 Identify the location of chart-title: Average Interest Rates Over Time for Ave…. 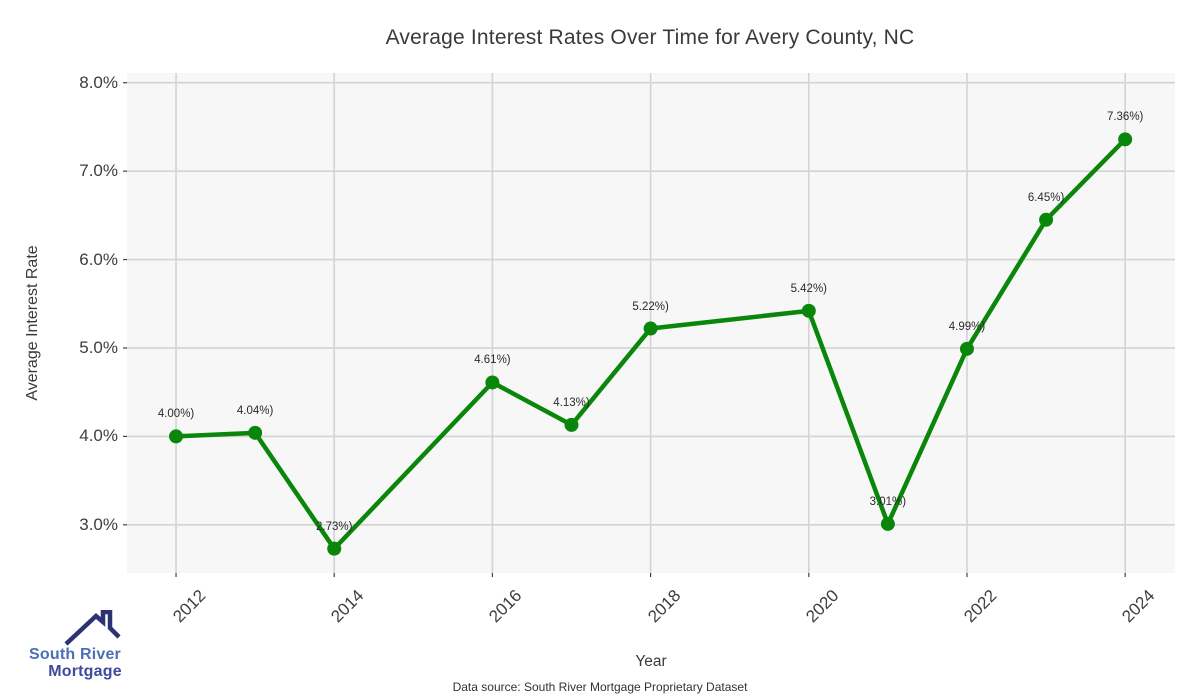
(650, 37).